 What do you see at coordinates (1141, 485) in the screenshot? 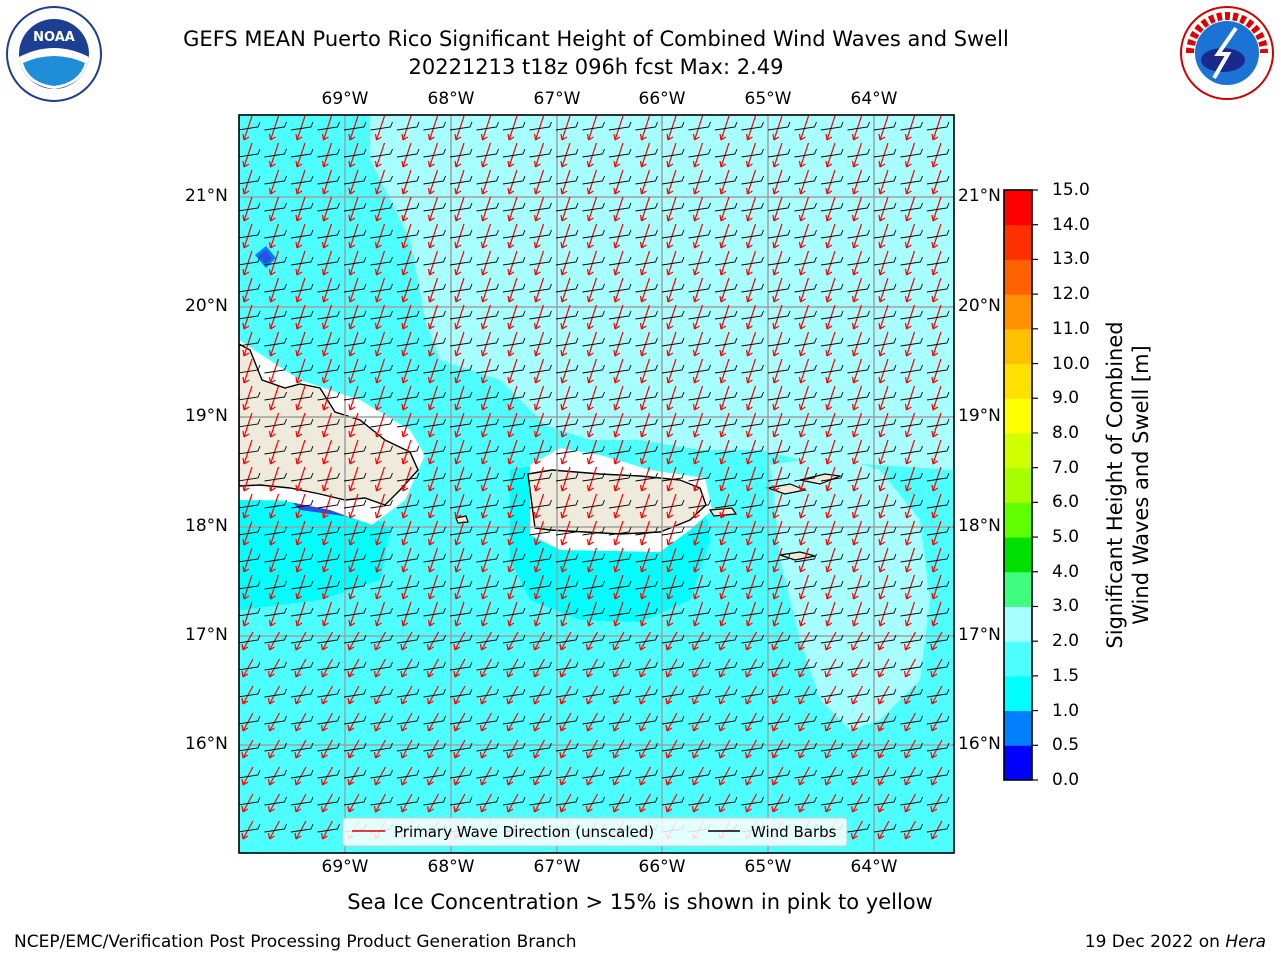
I see `colorbar-label-line2: Wind Waves and Swell [m]` at bounding box center [1141, 485].